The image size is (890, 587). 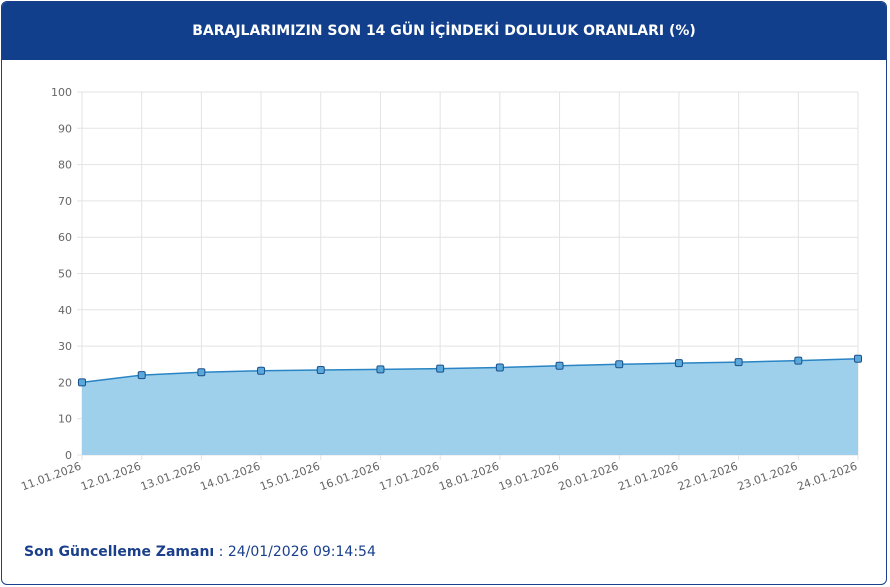 I want to click on y-tick-label: 20, so click(x=65, y=382).